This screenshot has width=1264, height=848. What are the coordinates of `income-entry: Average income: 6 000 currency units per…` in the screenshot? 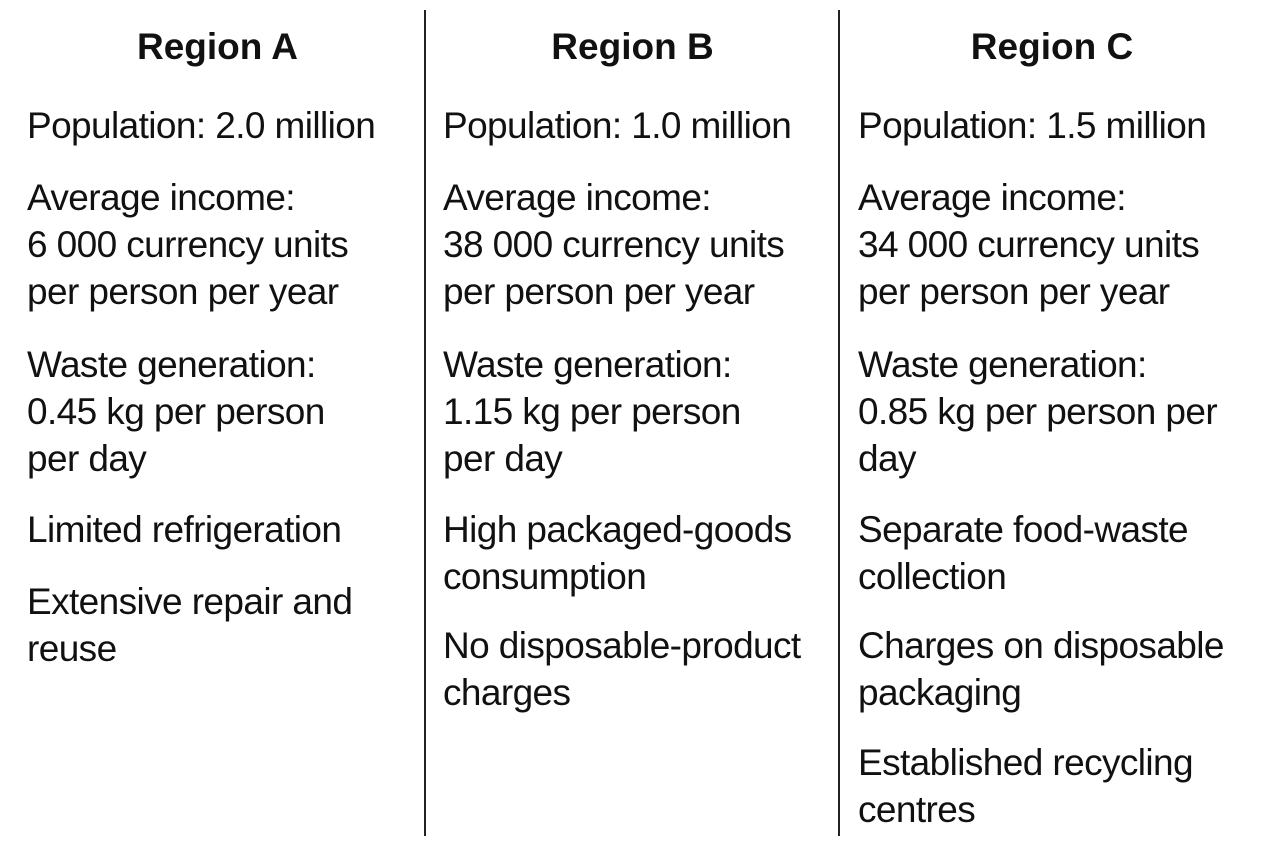 It's located at (188, 244).